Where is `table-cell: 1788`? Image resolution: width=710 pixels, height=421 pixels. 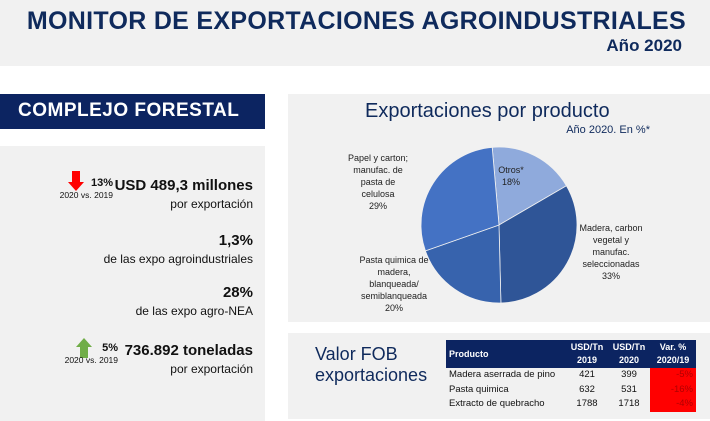
table-cell: 1788 is located at coordinates (587, 403).